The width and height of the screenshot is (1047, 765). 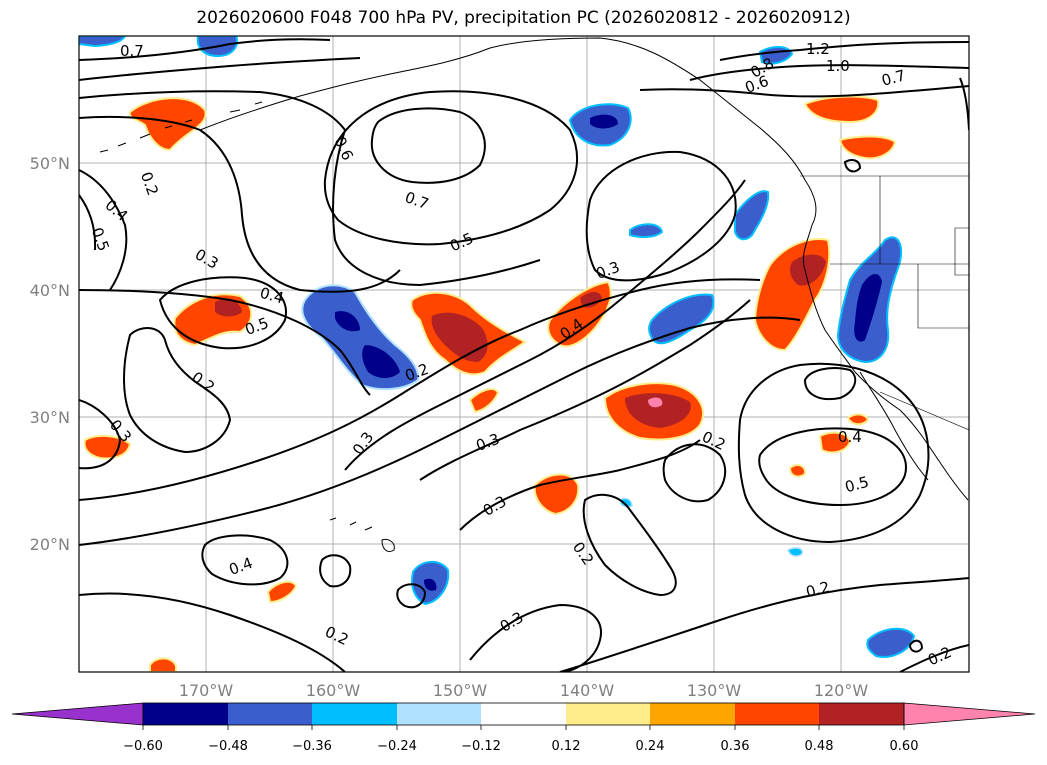 I want to click on colorbar-tick-label: −0.24, so click(x=397, y=746).